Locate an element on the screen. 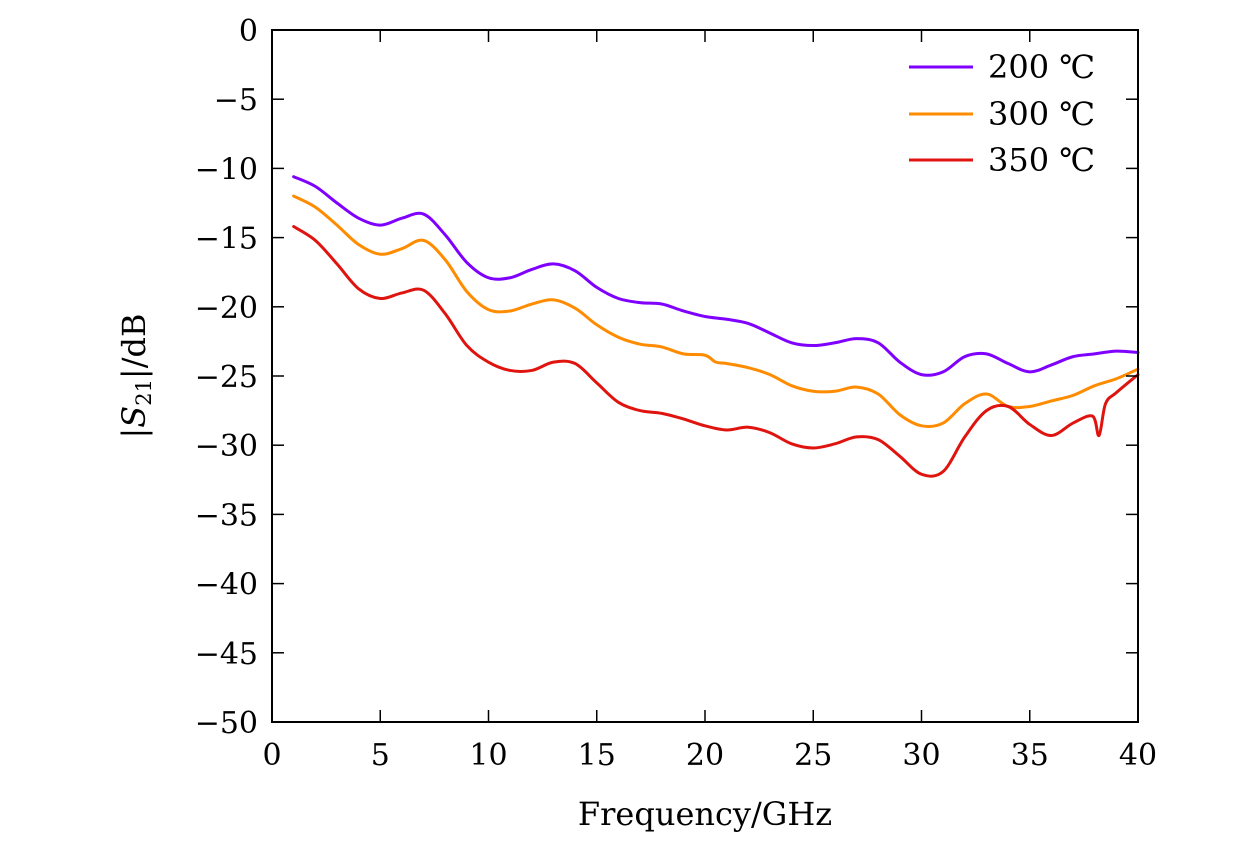 This screenshot has width=1260, height=843. y-tick-label: −45 is located at coordinates (226, 654).